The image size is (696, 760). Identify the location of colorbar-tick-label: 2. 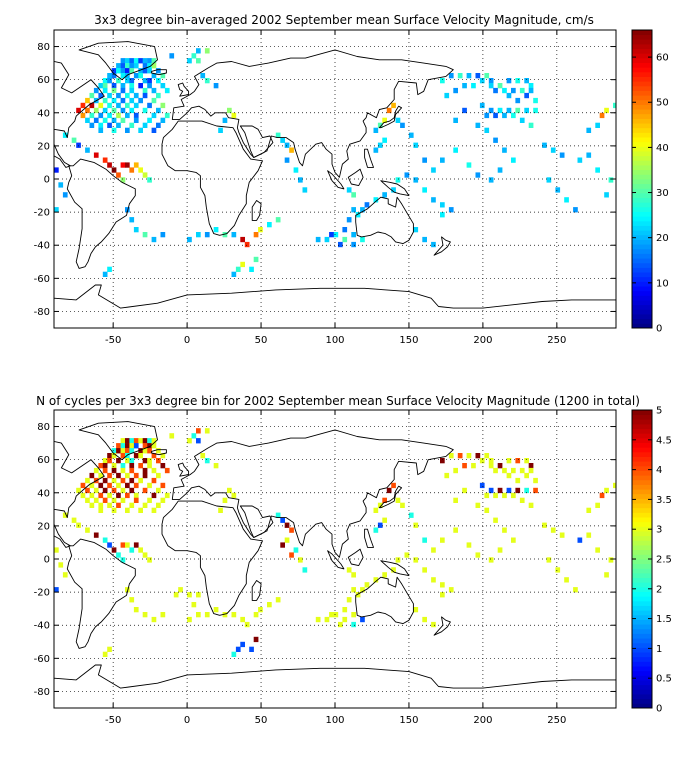
(659, 589).